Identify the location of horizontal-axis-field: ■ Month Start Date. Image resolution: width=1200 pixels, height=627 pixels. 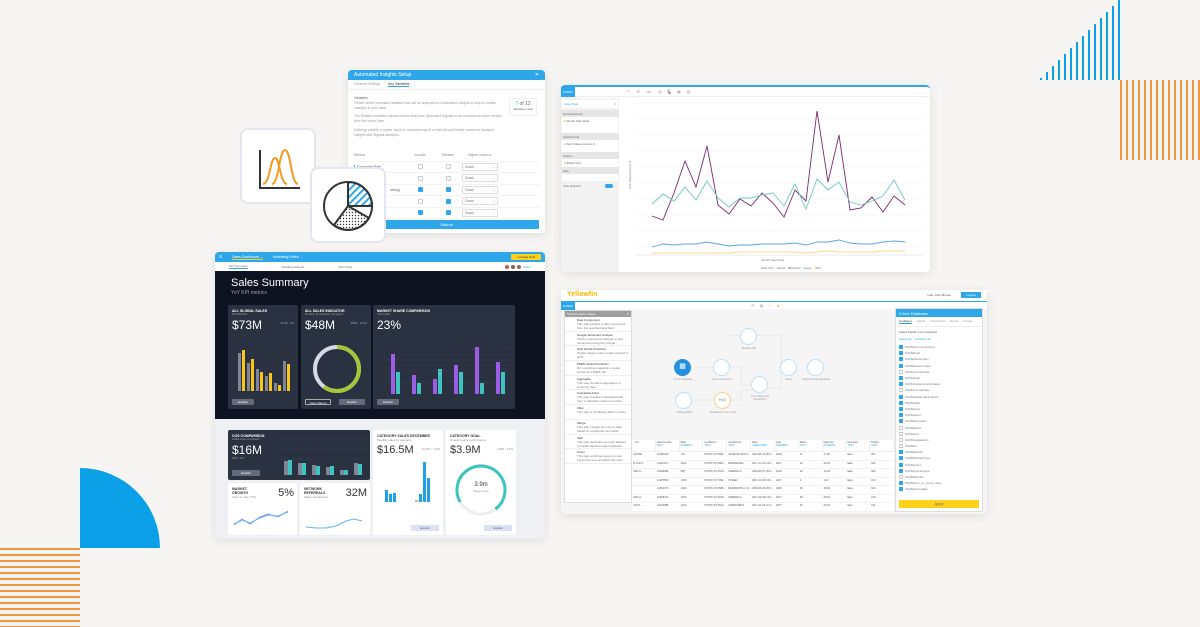
(590, 125).